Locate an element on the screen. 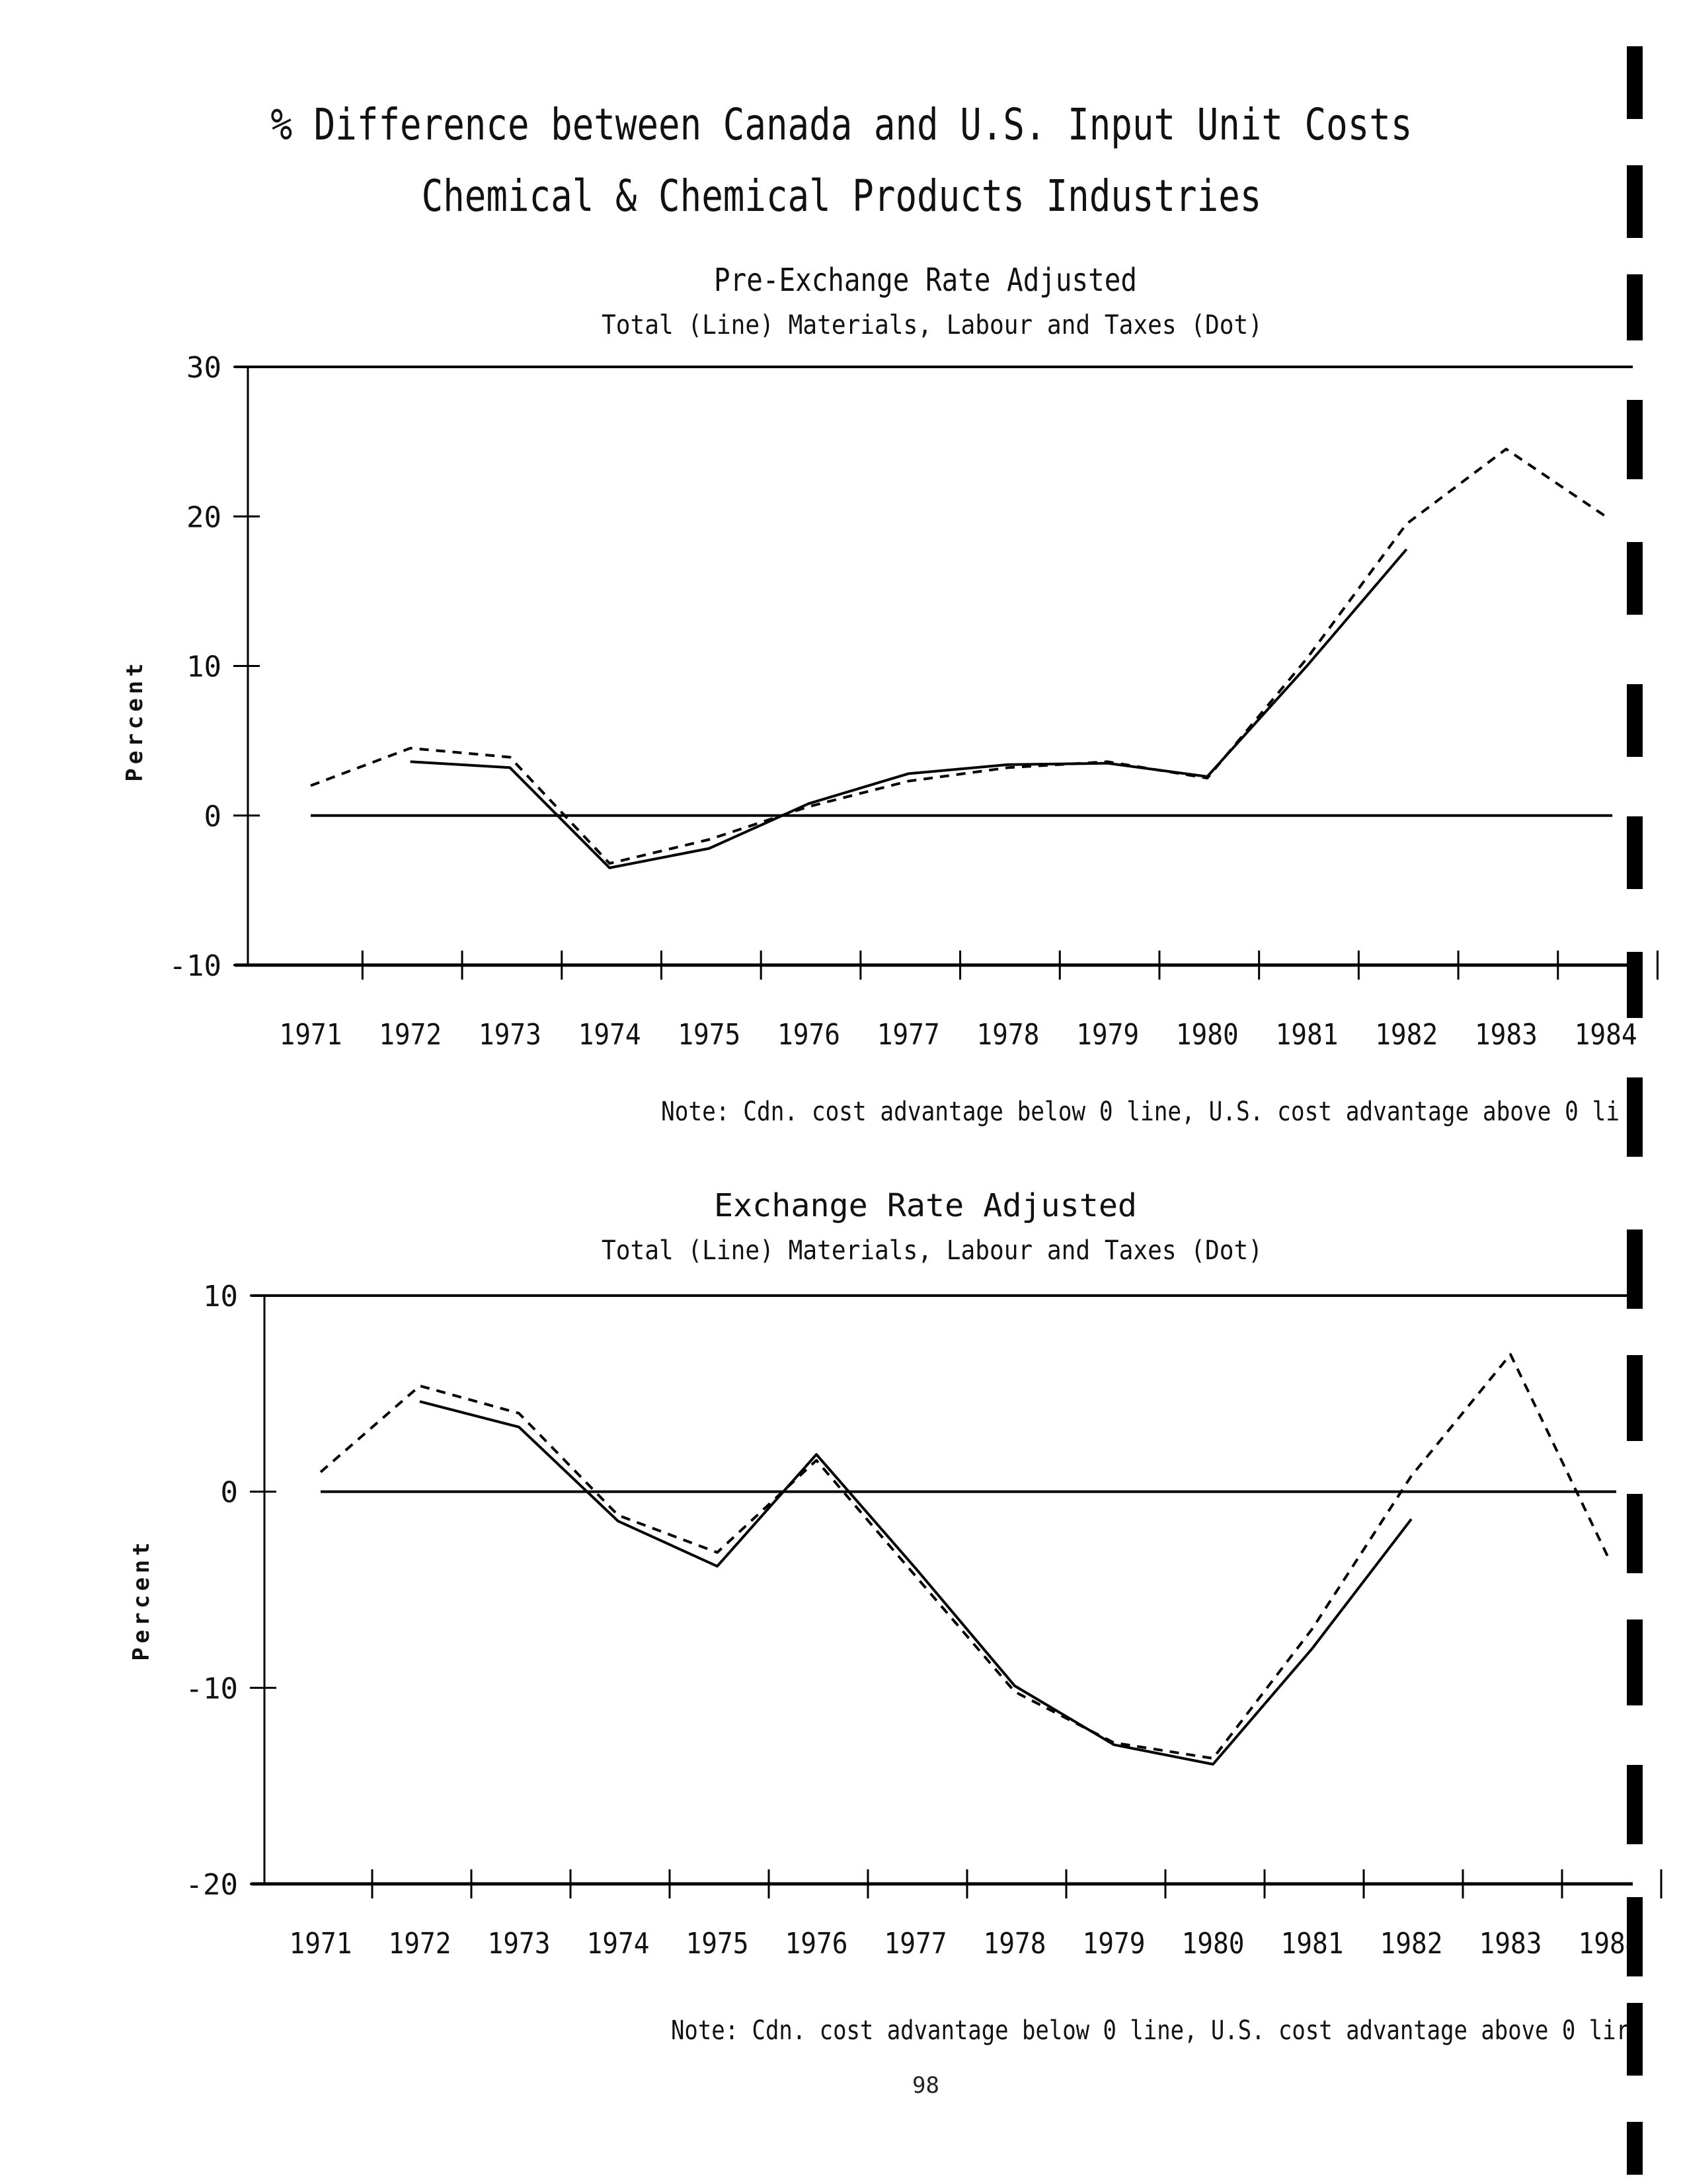 The image size is (1683, 2184). y-tick-label: 30 is located at coordinates (204, 368).